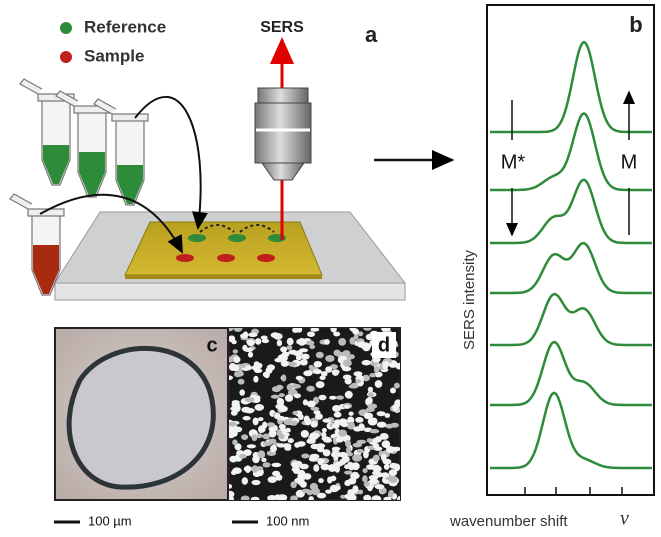 This screenshot has width=661, height=537. Describe the element at coordinates (371, 34) in the screenshot. I see `panel-label: a` at that location.